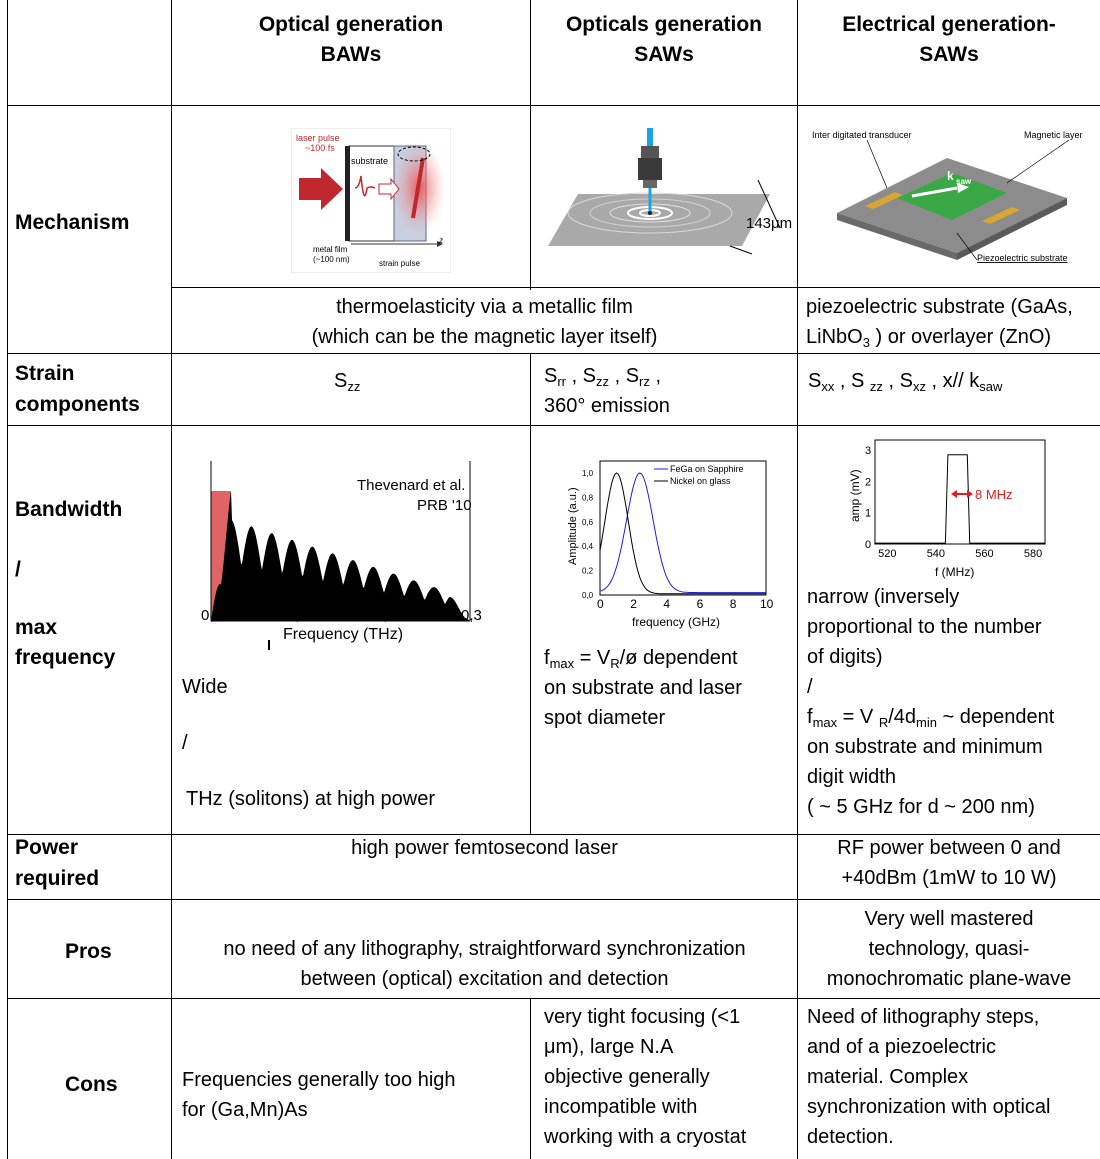 The image size is (1100, 1159). Describe the element at coordinates (369, 161) in the screenshot. I see `substrate-label: substrate` at that location.